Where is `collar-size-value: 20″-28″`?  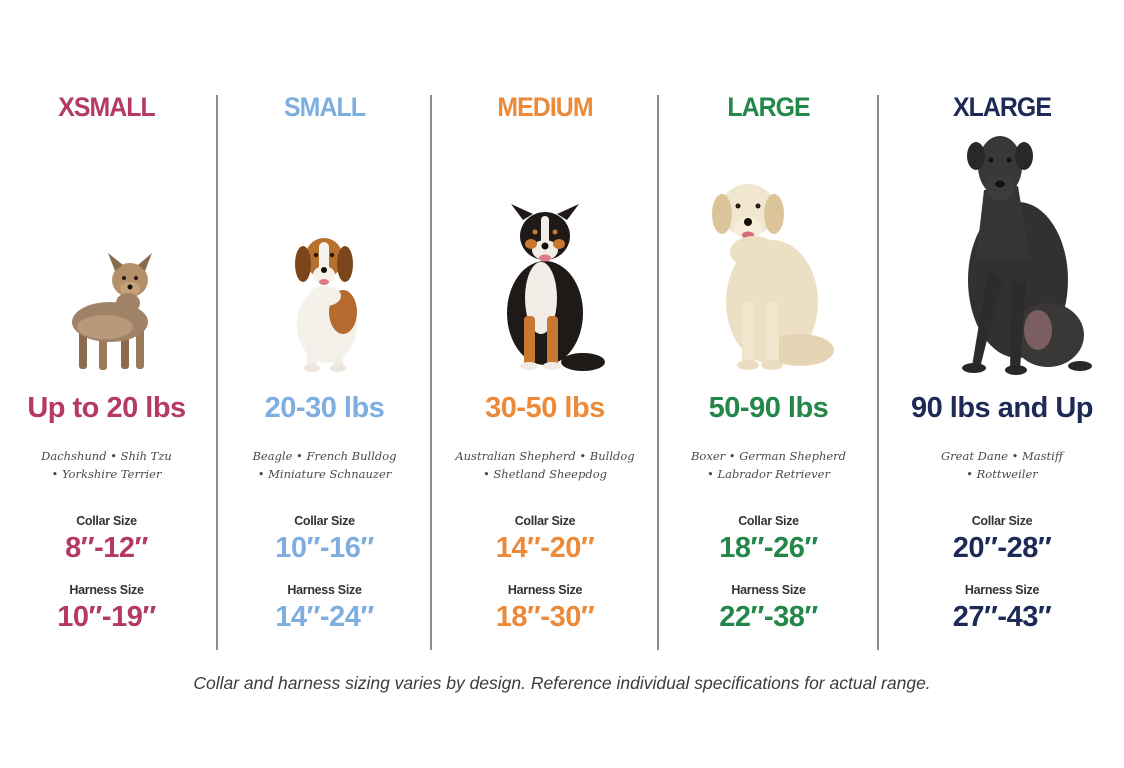 collar-size-value: 20″-28″ is located at coordinates (1002, 548).